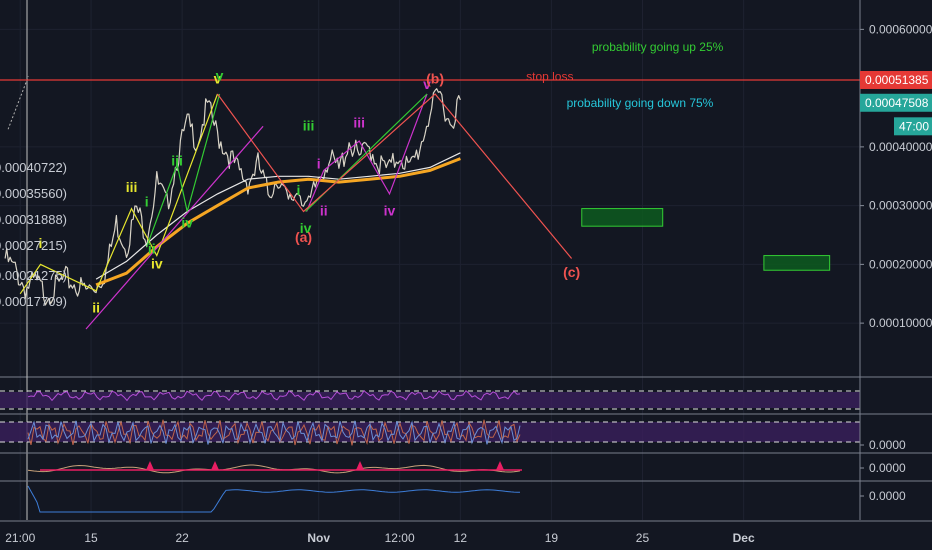 The image size is (932, 550). I want to click on price-tick-label: 0.00040000, so click(900, 147).